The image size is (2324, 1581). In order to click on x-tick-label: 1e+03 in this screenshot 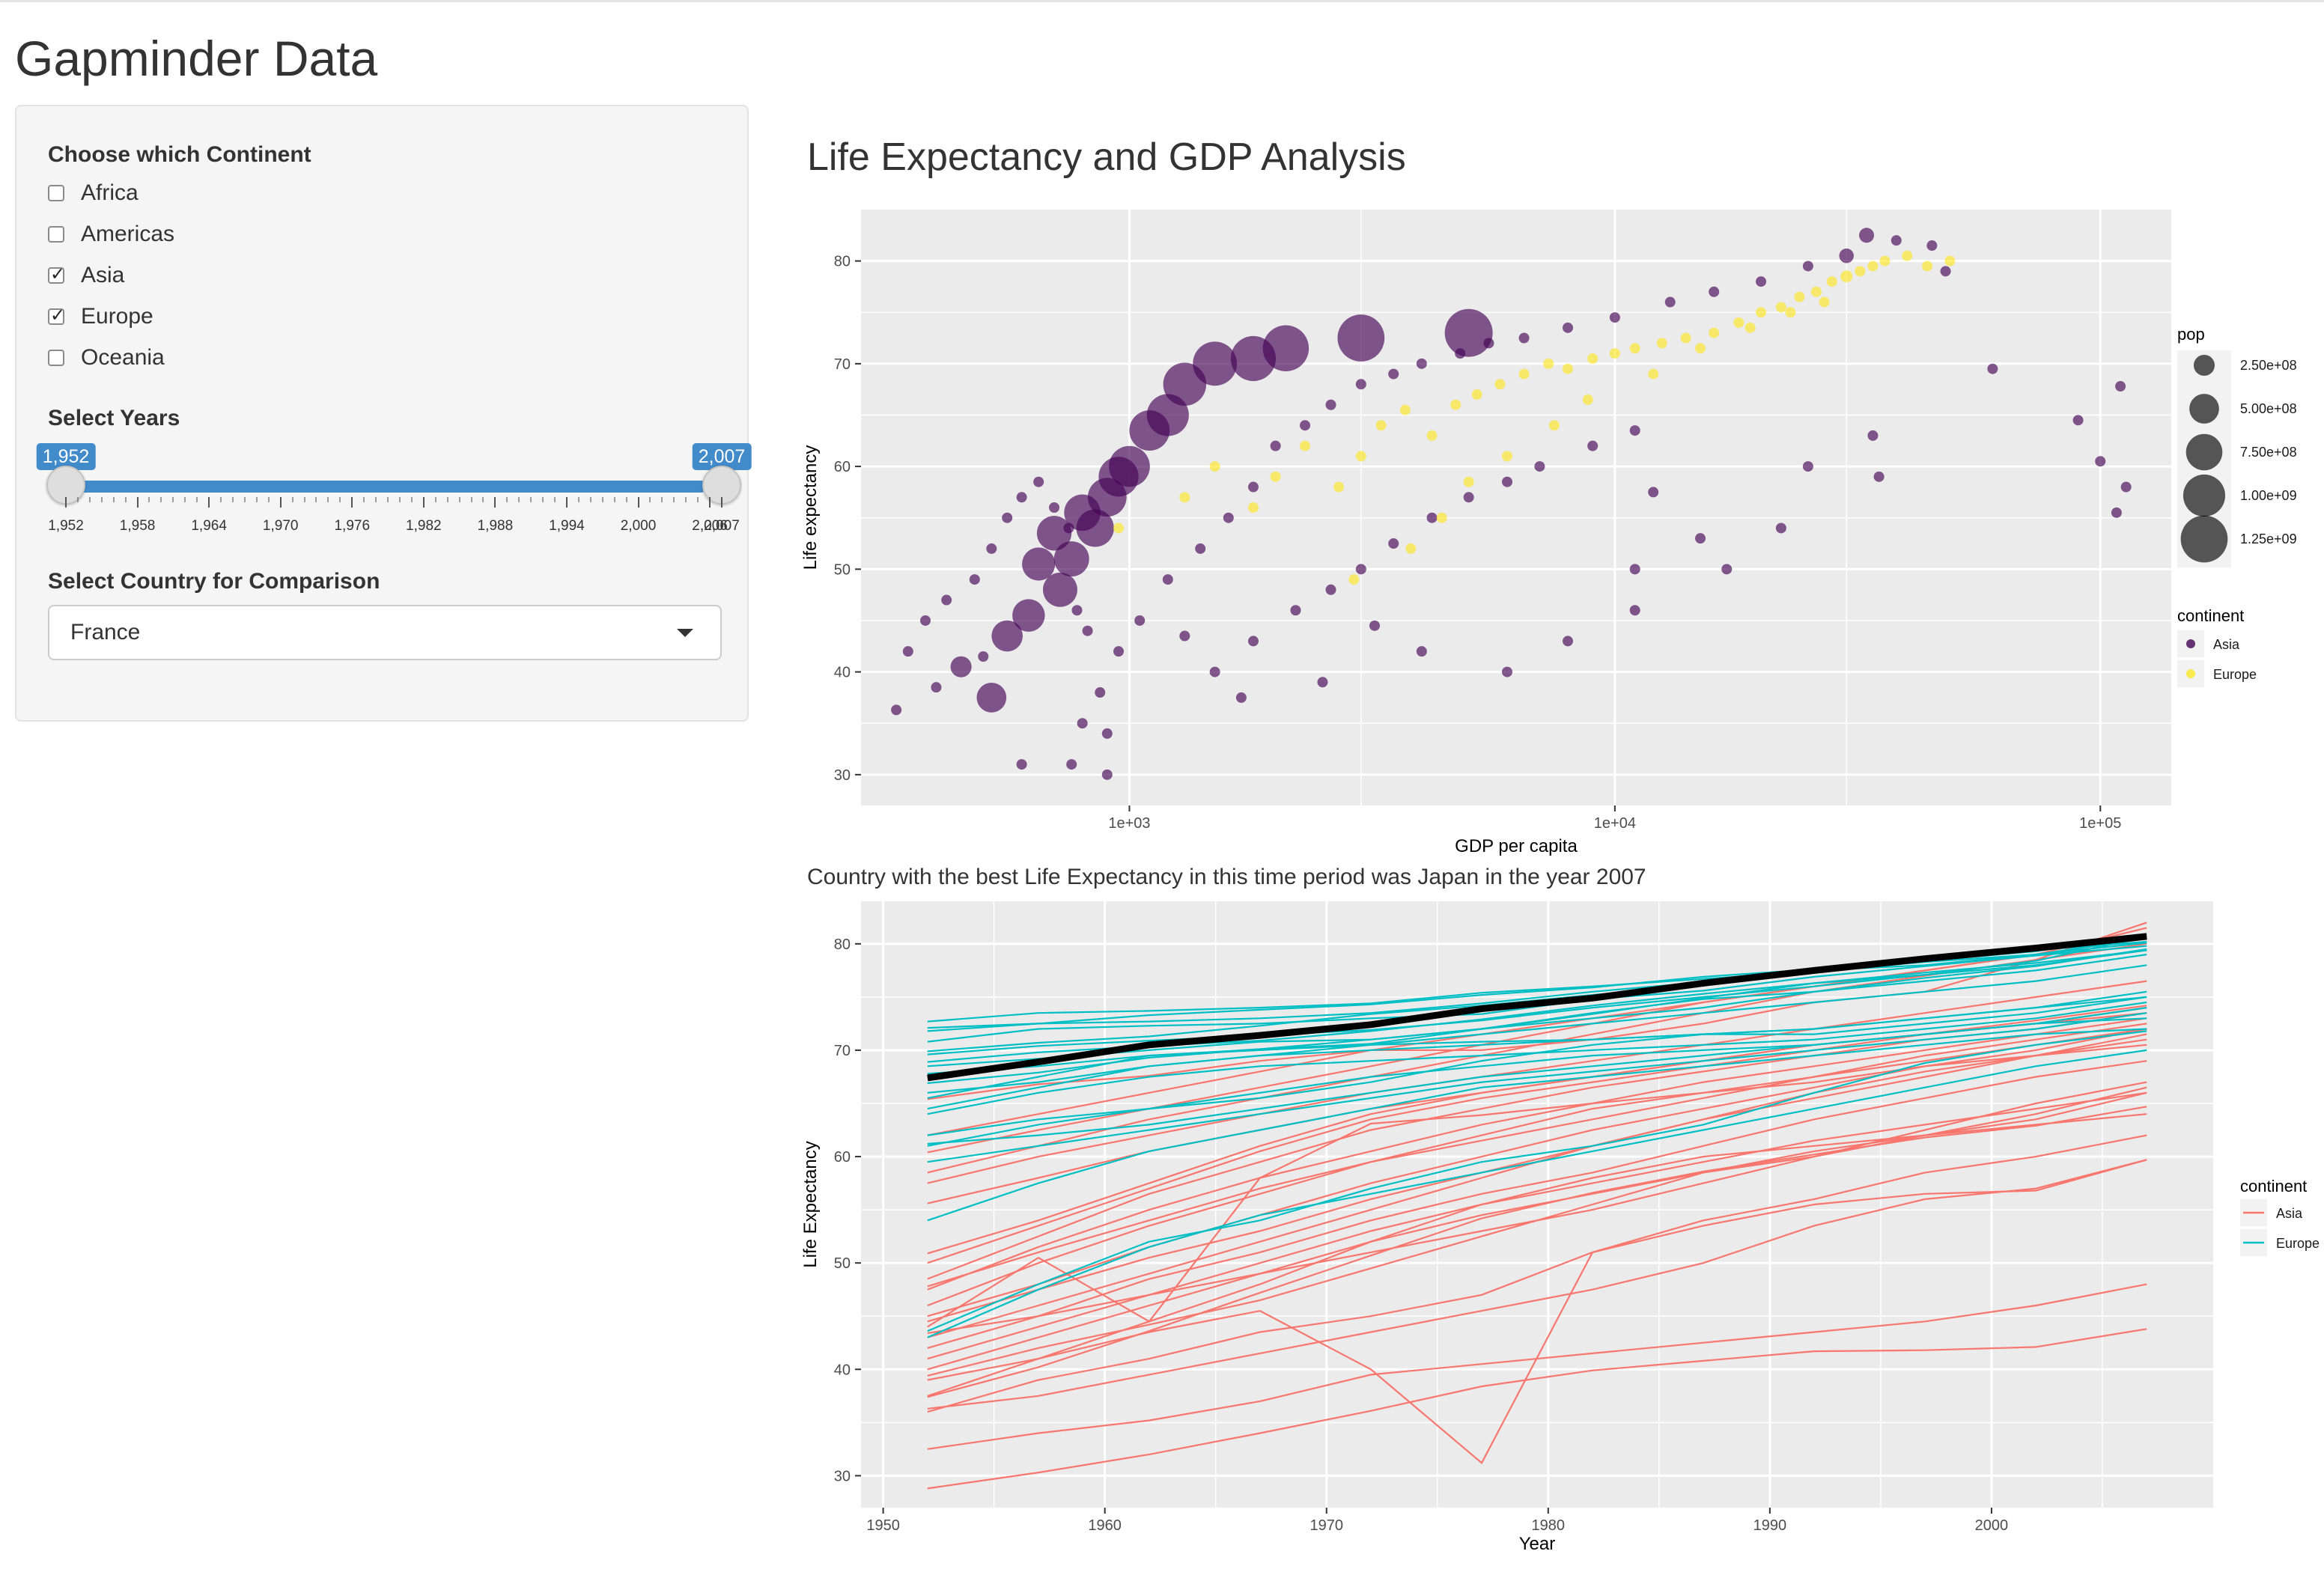, I will do `click(1129, 824)`.